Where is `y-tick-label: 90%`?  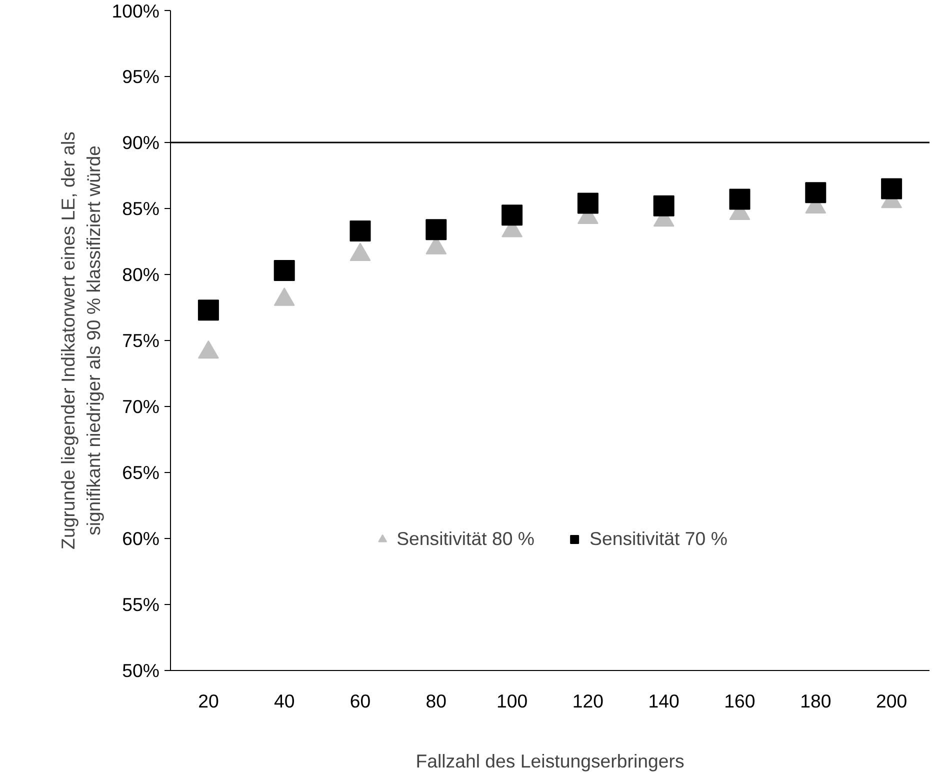
y-tick-label: 90% is located at coordinates (141, 142).